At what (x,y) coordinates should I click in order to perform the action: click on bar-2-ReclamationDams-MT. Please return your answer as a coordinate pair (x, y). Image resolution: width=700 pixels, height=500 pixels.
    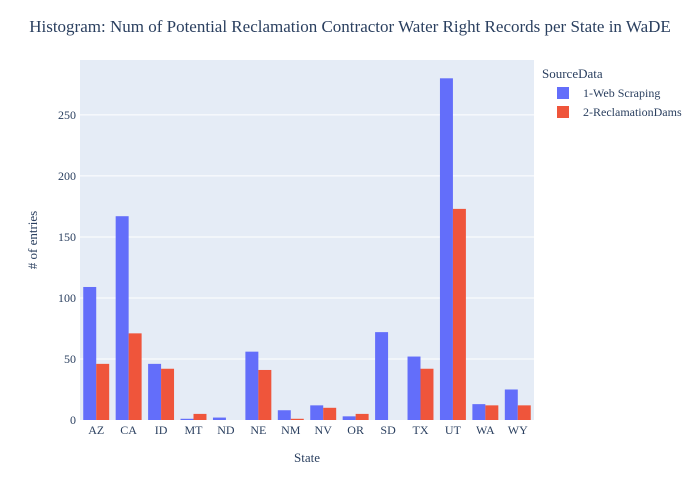
    Looking at the image, I should click on (200, 416).